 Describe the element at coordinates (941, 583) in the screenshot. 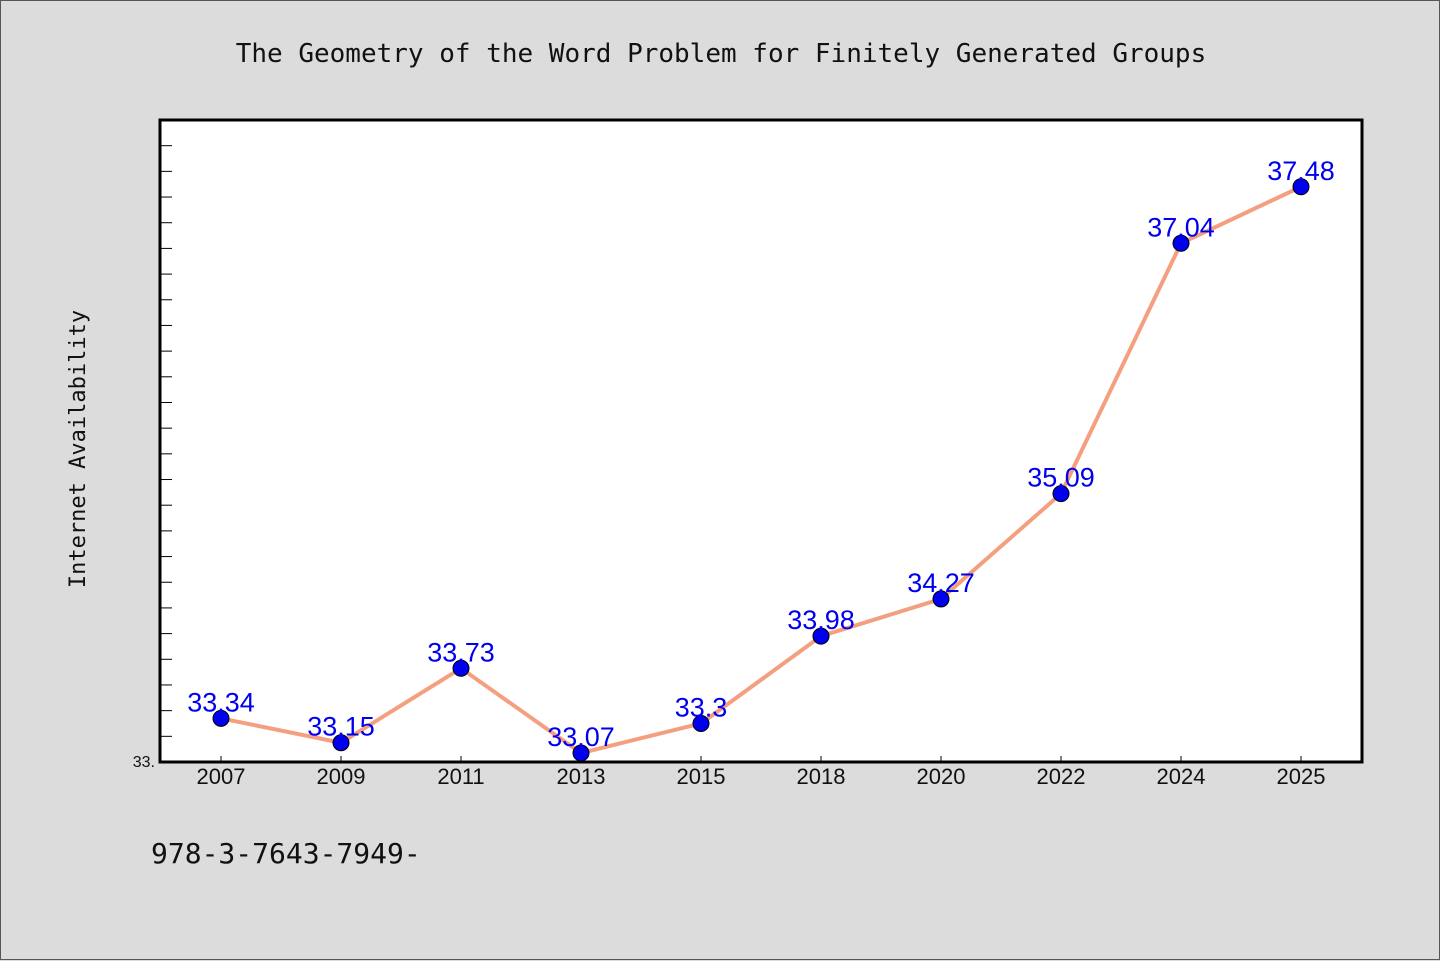

I see `data-label: 34.27` at that location.